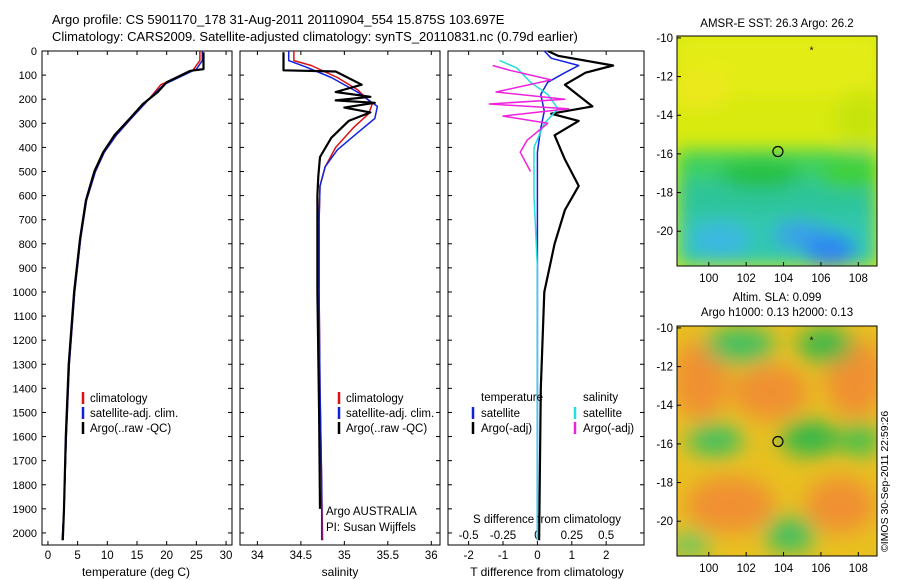  Describe the element at coordinates (371, 528) in the screenshot. I see `pi-annotation: PI: Susan Wijffels` at that location.